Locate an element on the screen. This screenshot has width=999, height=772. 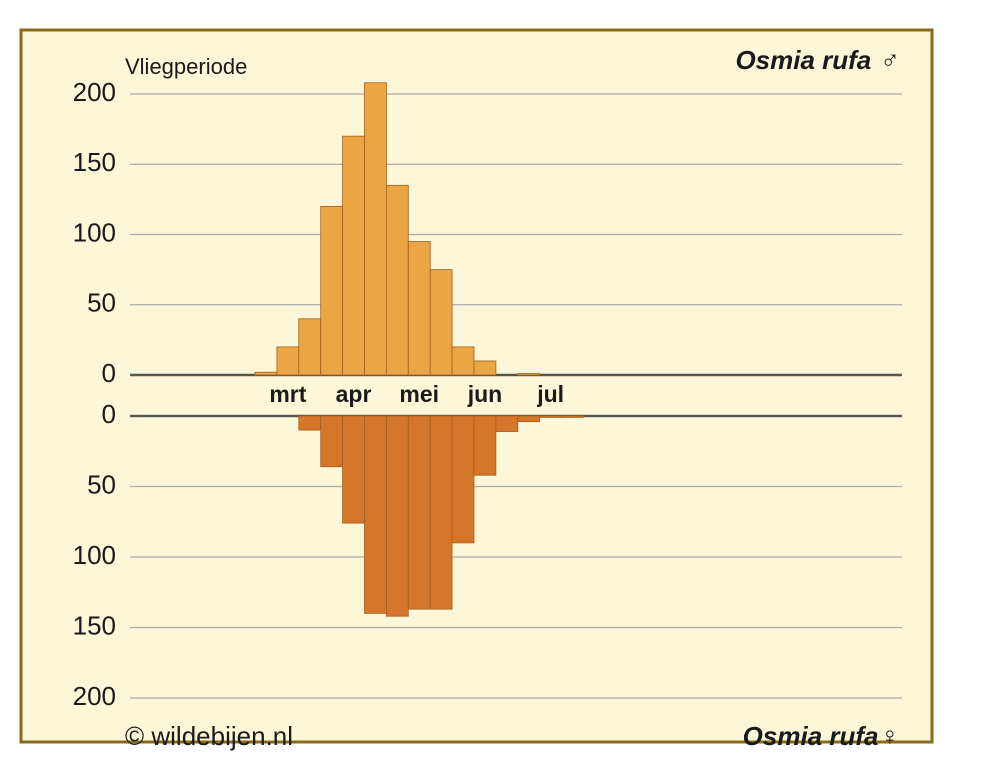
chart-title: Osmia rufa ♂ is located at coordinates (816, 60).